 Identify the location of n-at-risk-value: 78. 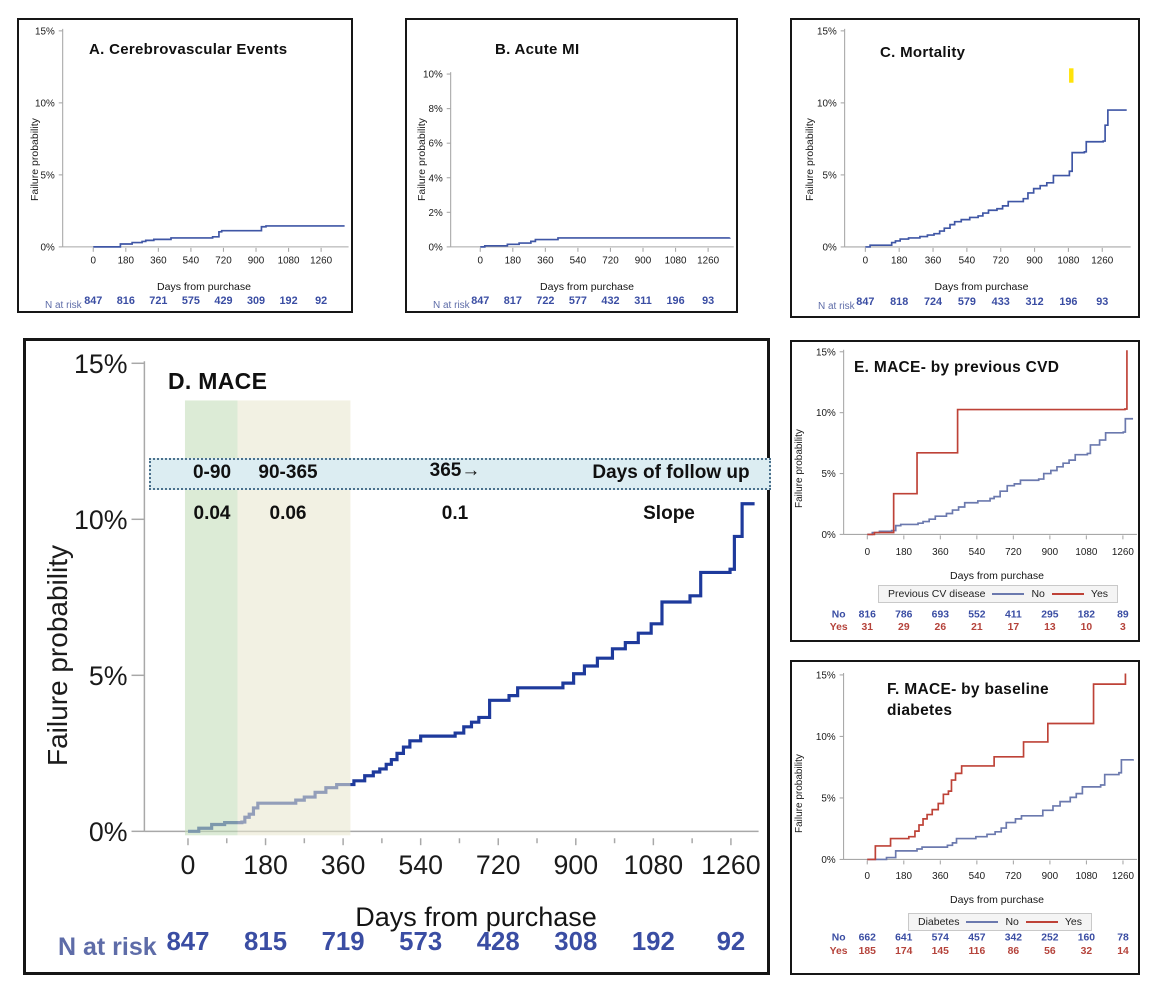
(1123, 937).